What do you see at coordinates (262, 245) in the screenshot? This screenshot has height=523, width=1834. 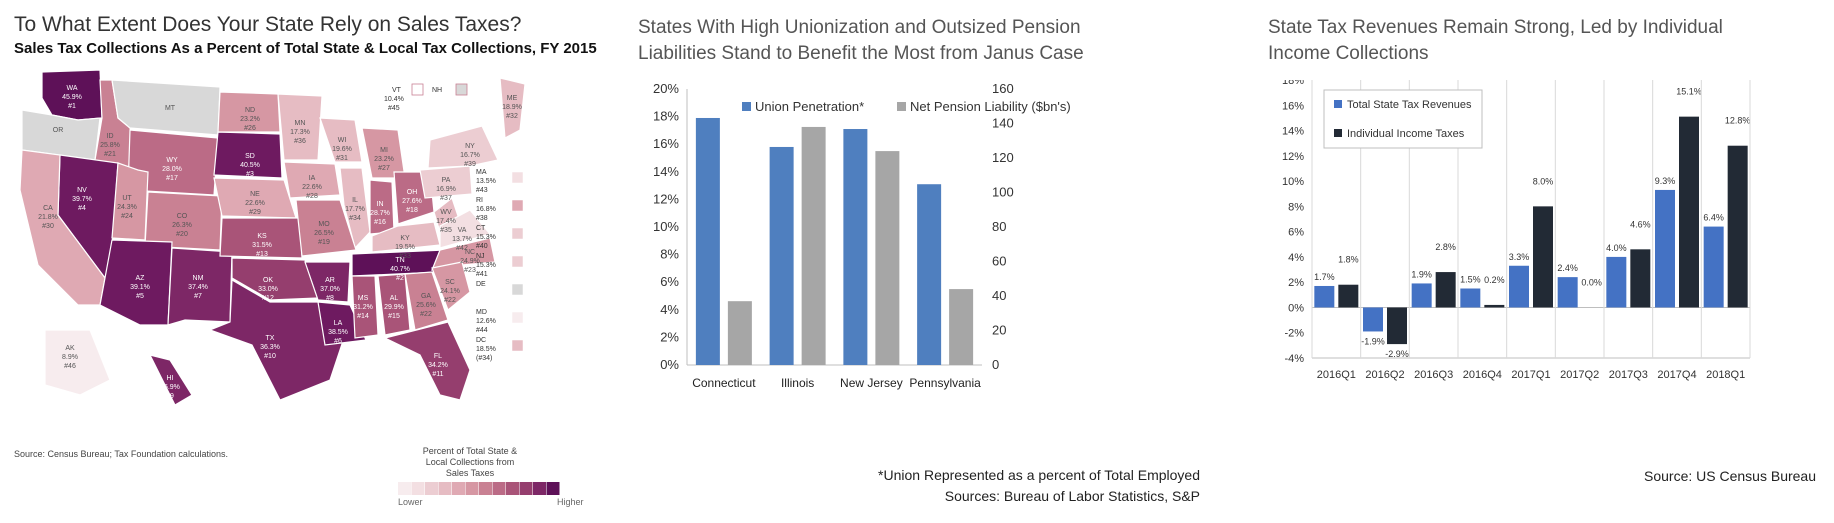 I see `state-pct-ks: 31.5%` at bounding box center [262, 245].